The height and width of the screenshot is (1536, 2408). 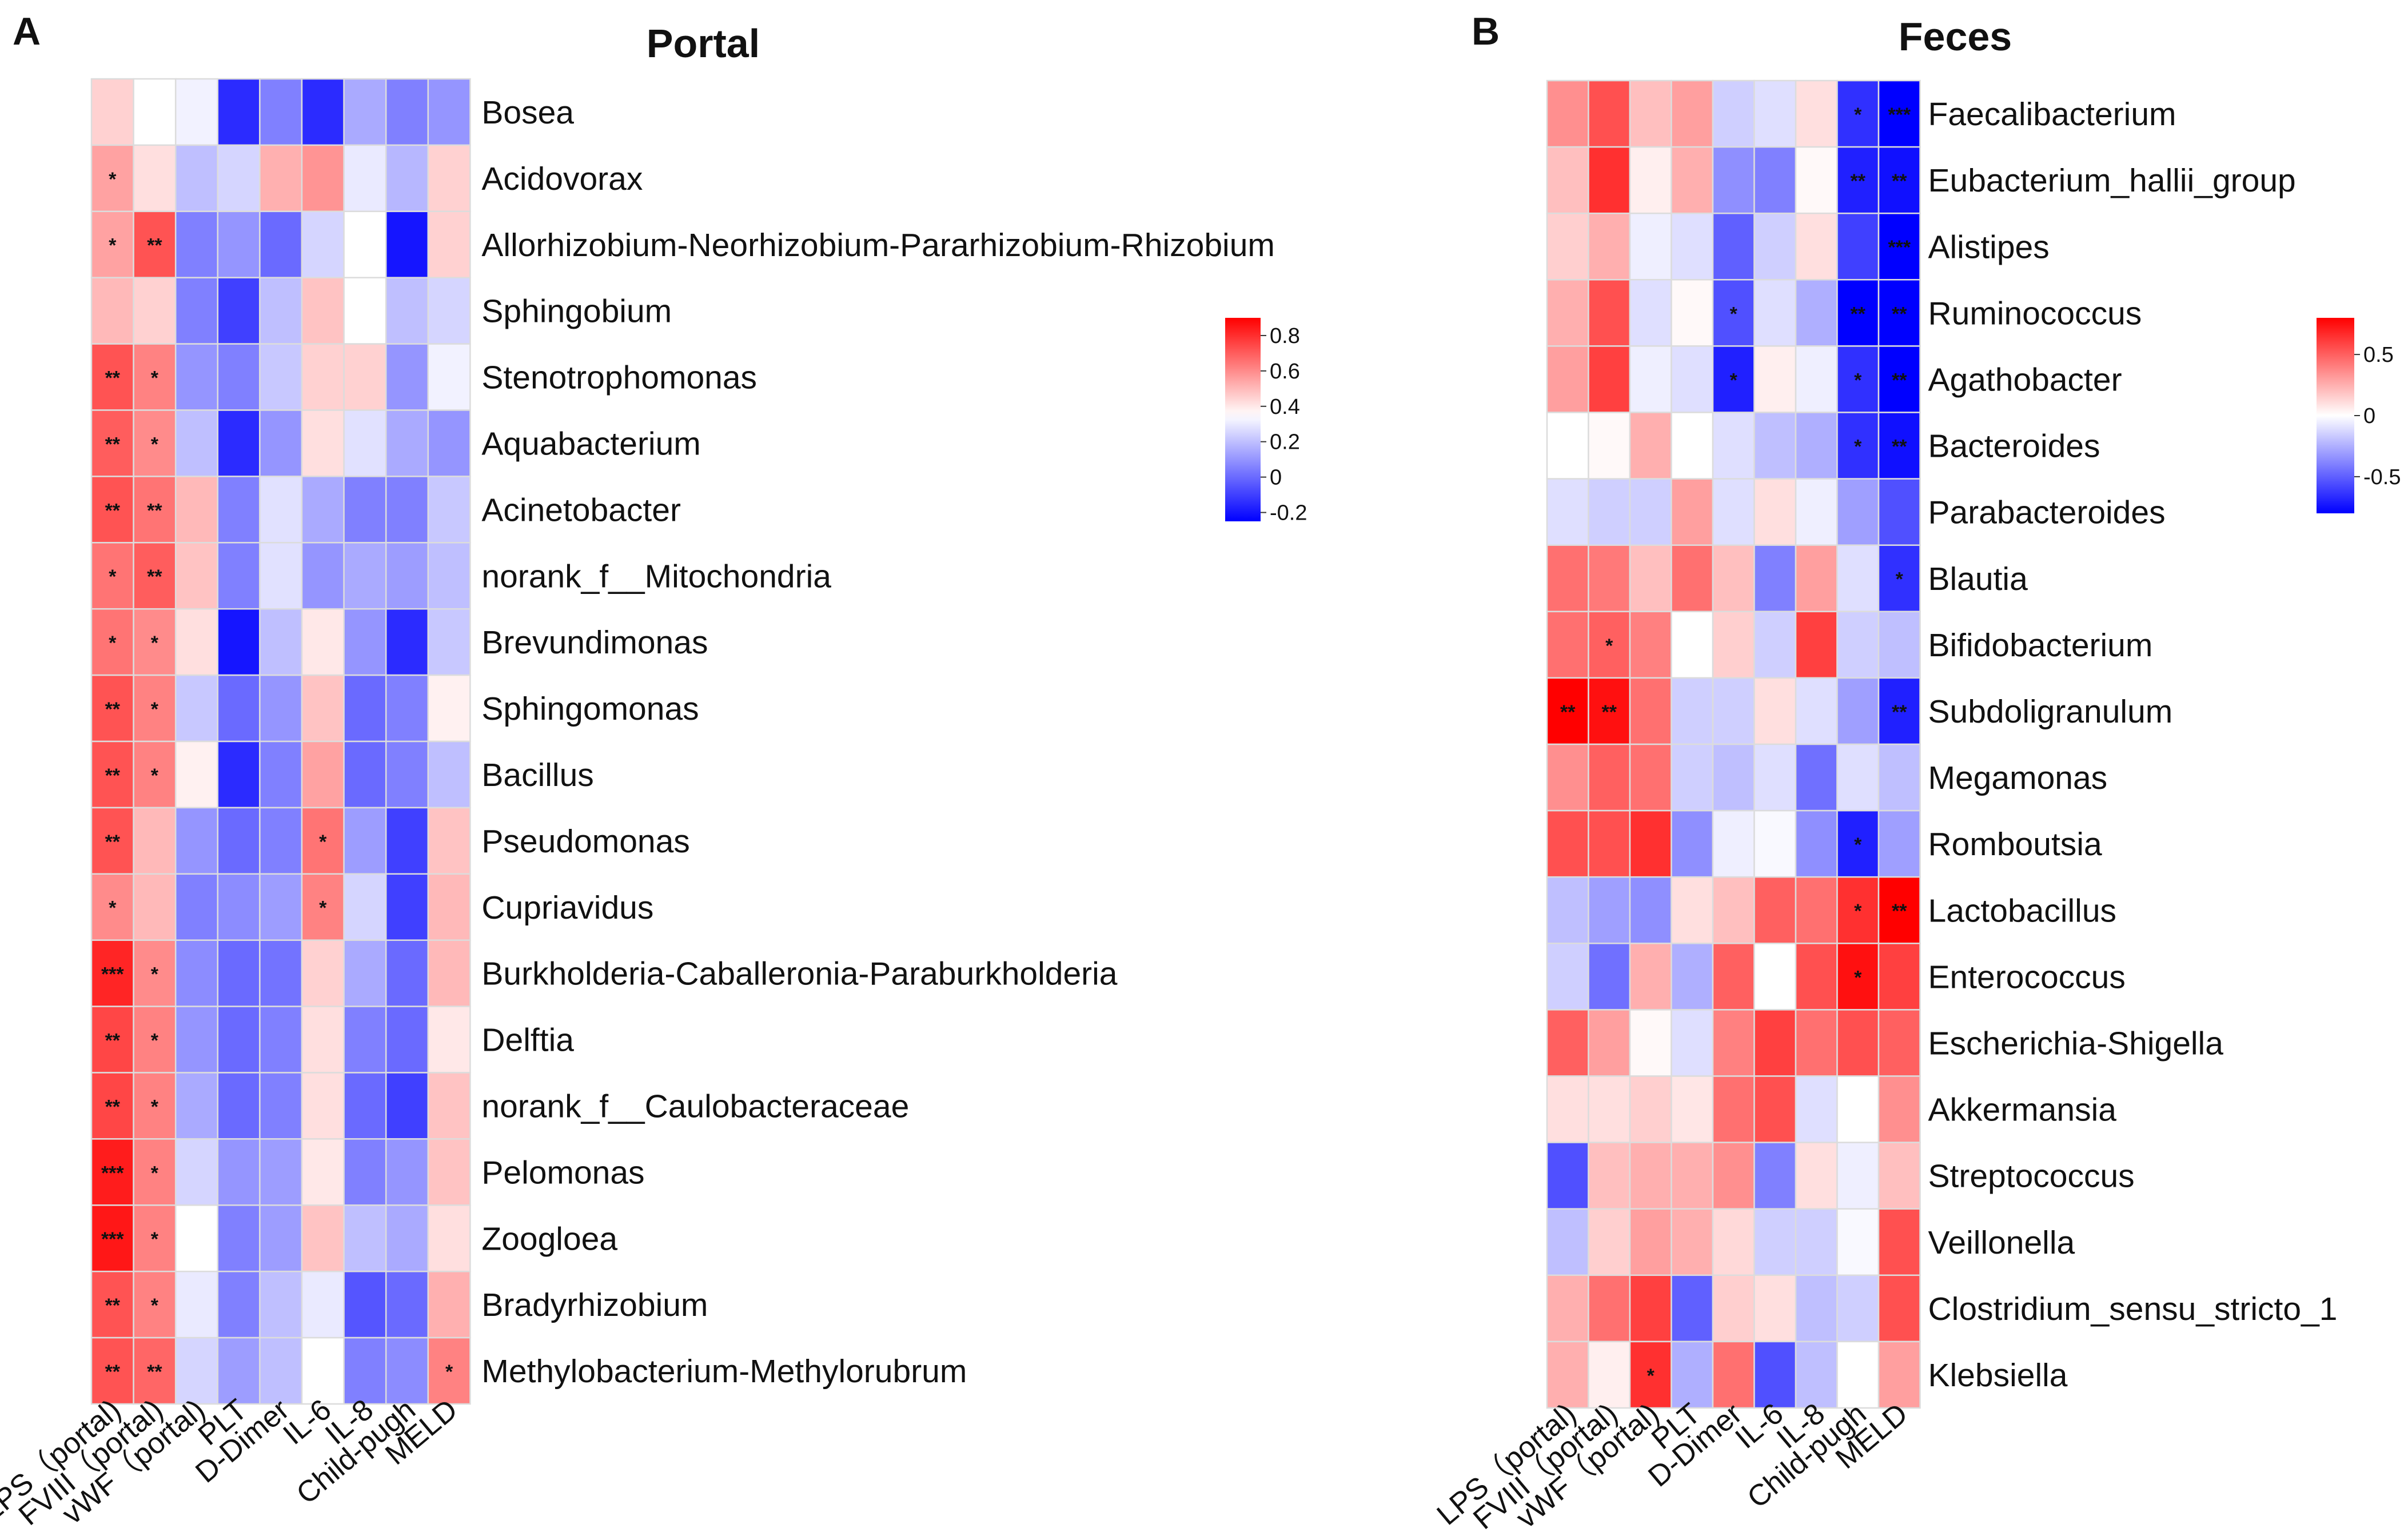 What do you see at coordinates (562, 179) in the screenshot?
I see `row-label: Acidovorax` at bounding box center [562, 179].